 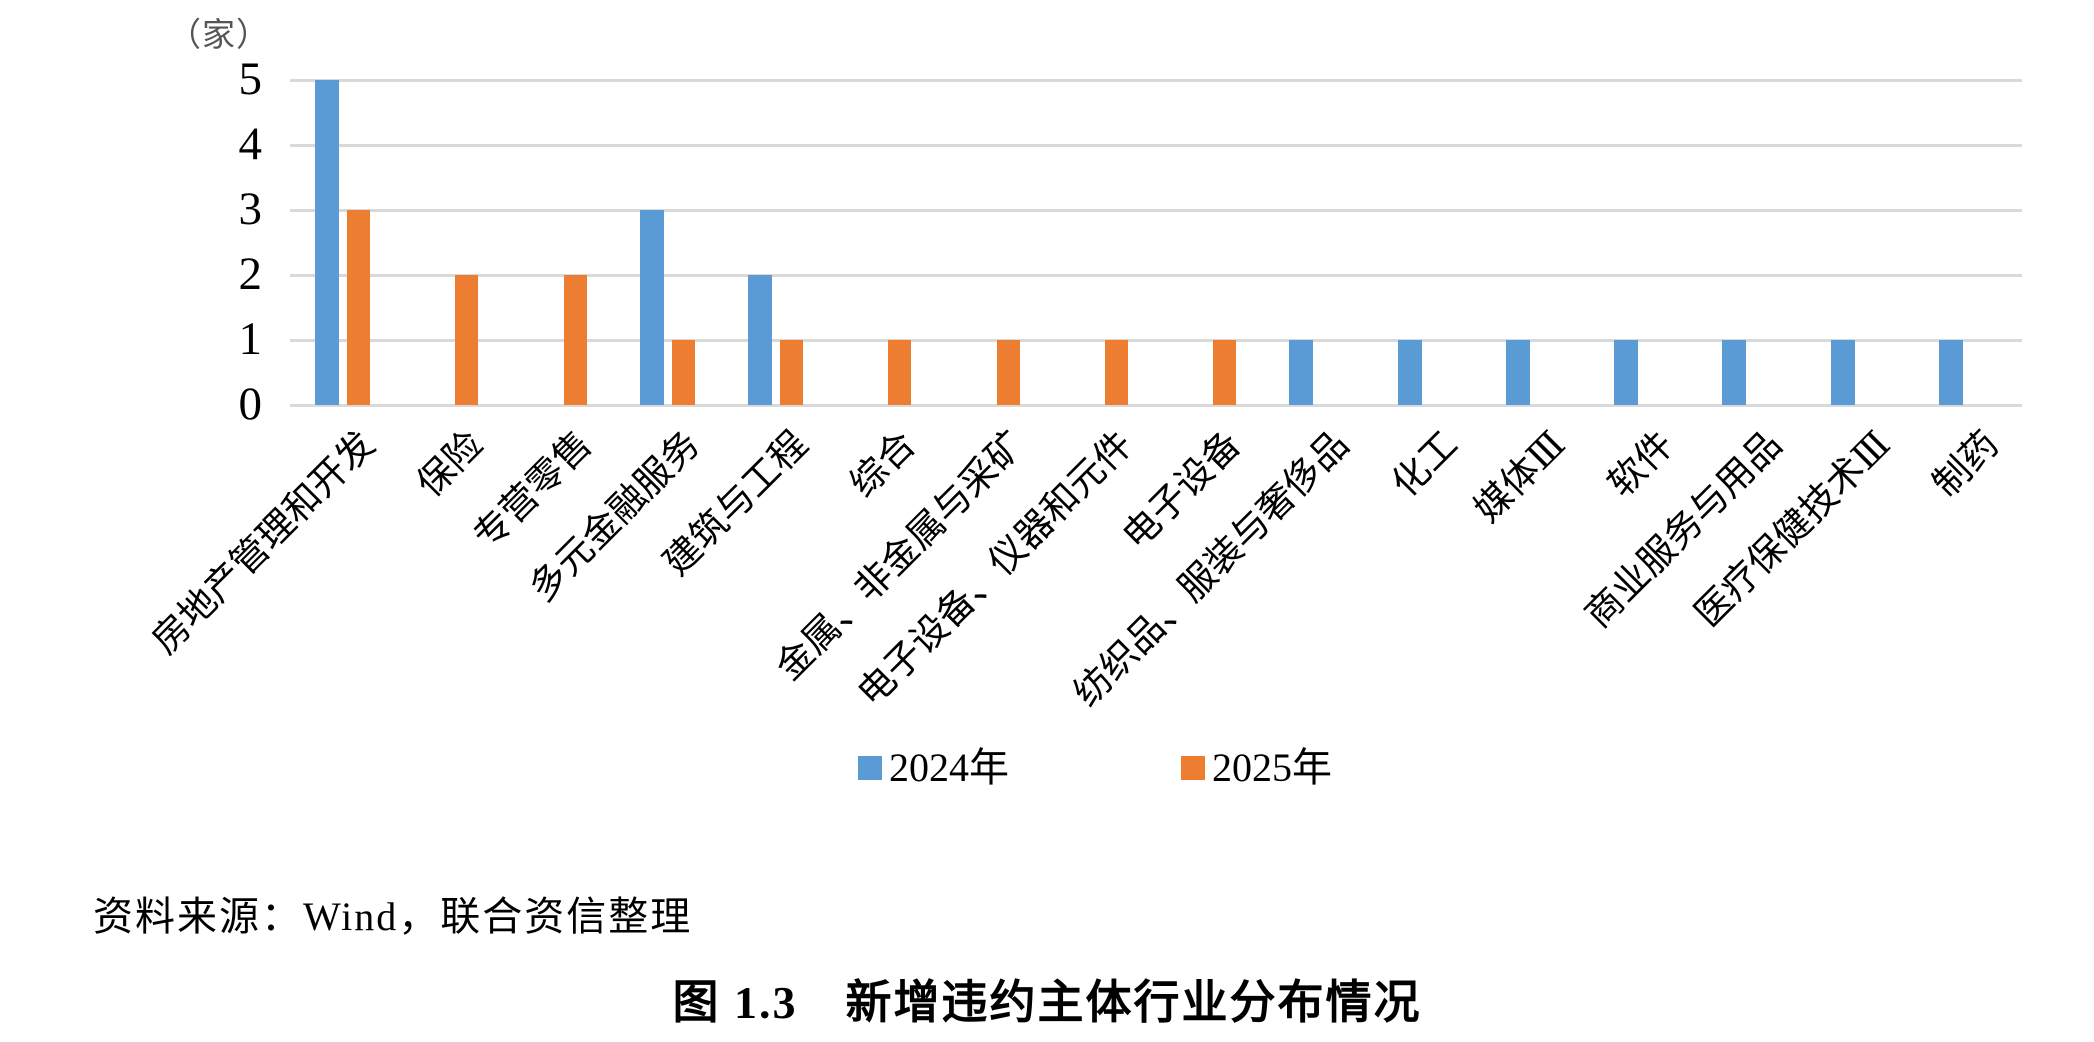 I want to click on bar-2024年-医疗保健技术Ⅲ, so click(x=1842, y=372).